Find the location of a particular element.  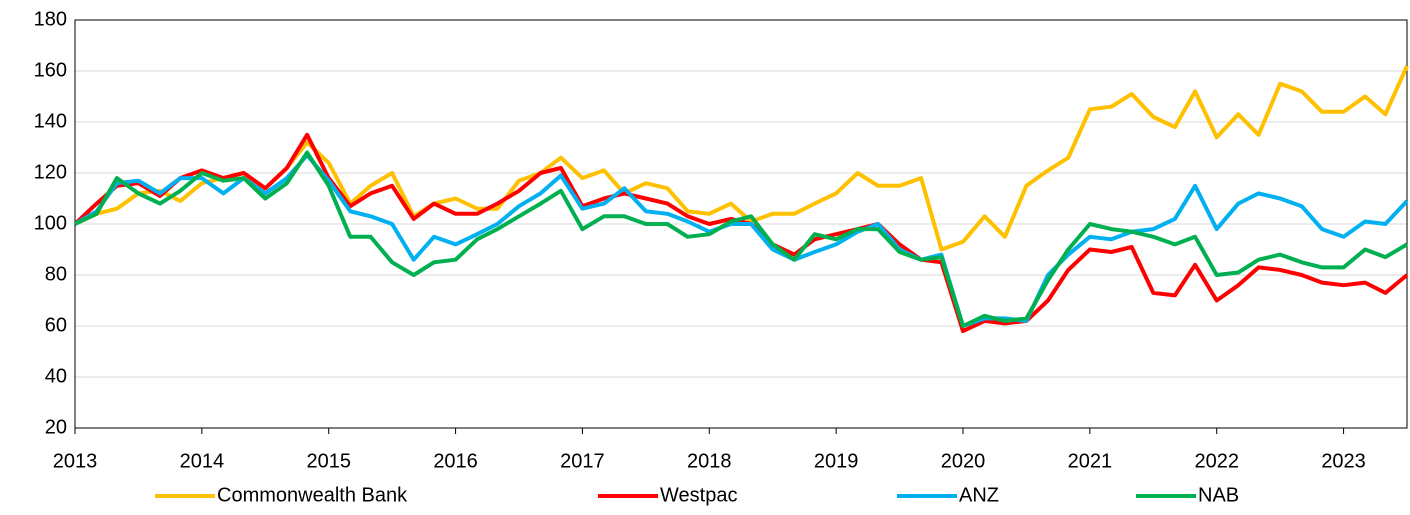

x-tick-label: 2019 is located at coordinates (836, 461).